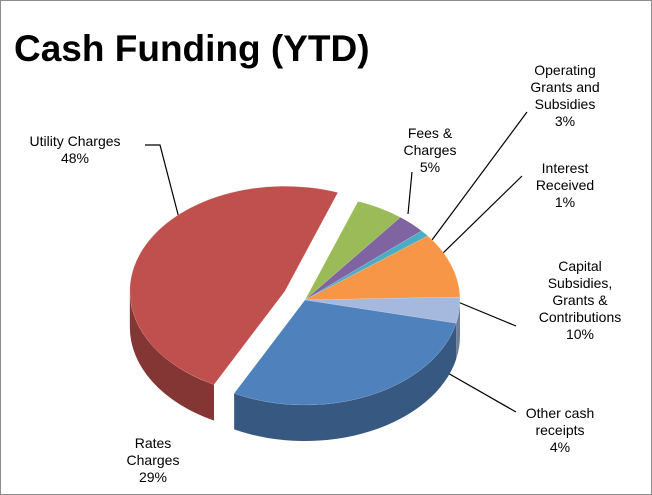  I want to click on category-label: Fees & Charges, so click(430, 141).